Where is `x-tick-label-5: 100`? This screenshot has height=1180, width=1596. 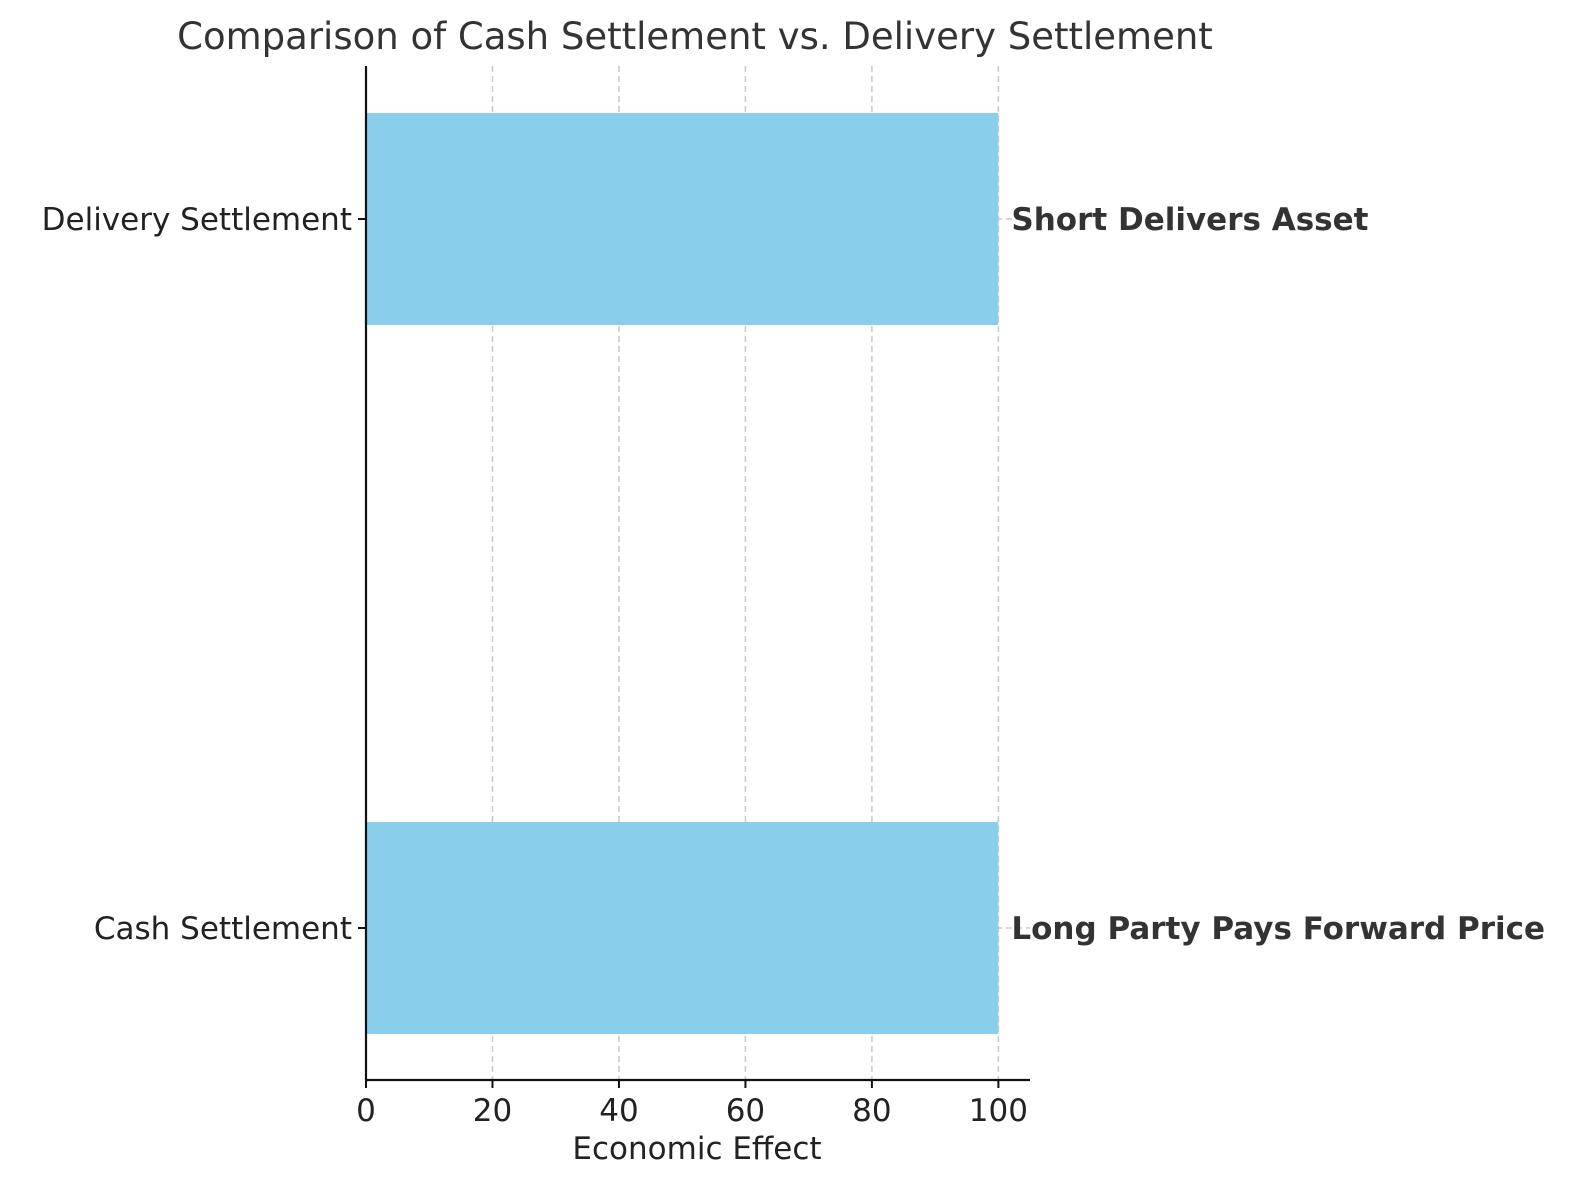 x-tick-label-5: 100 is located at coordinates (998, 1111).